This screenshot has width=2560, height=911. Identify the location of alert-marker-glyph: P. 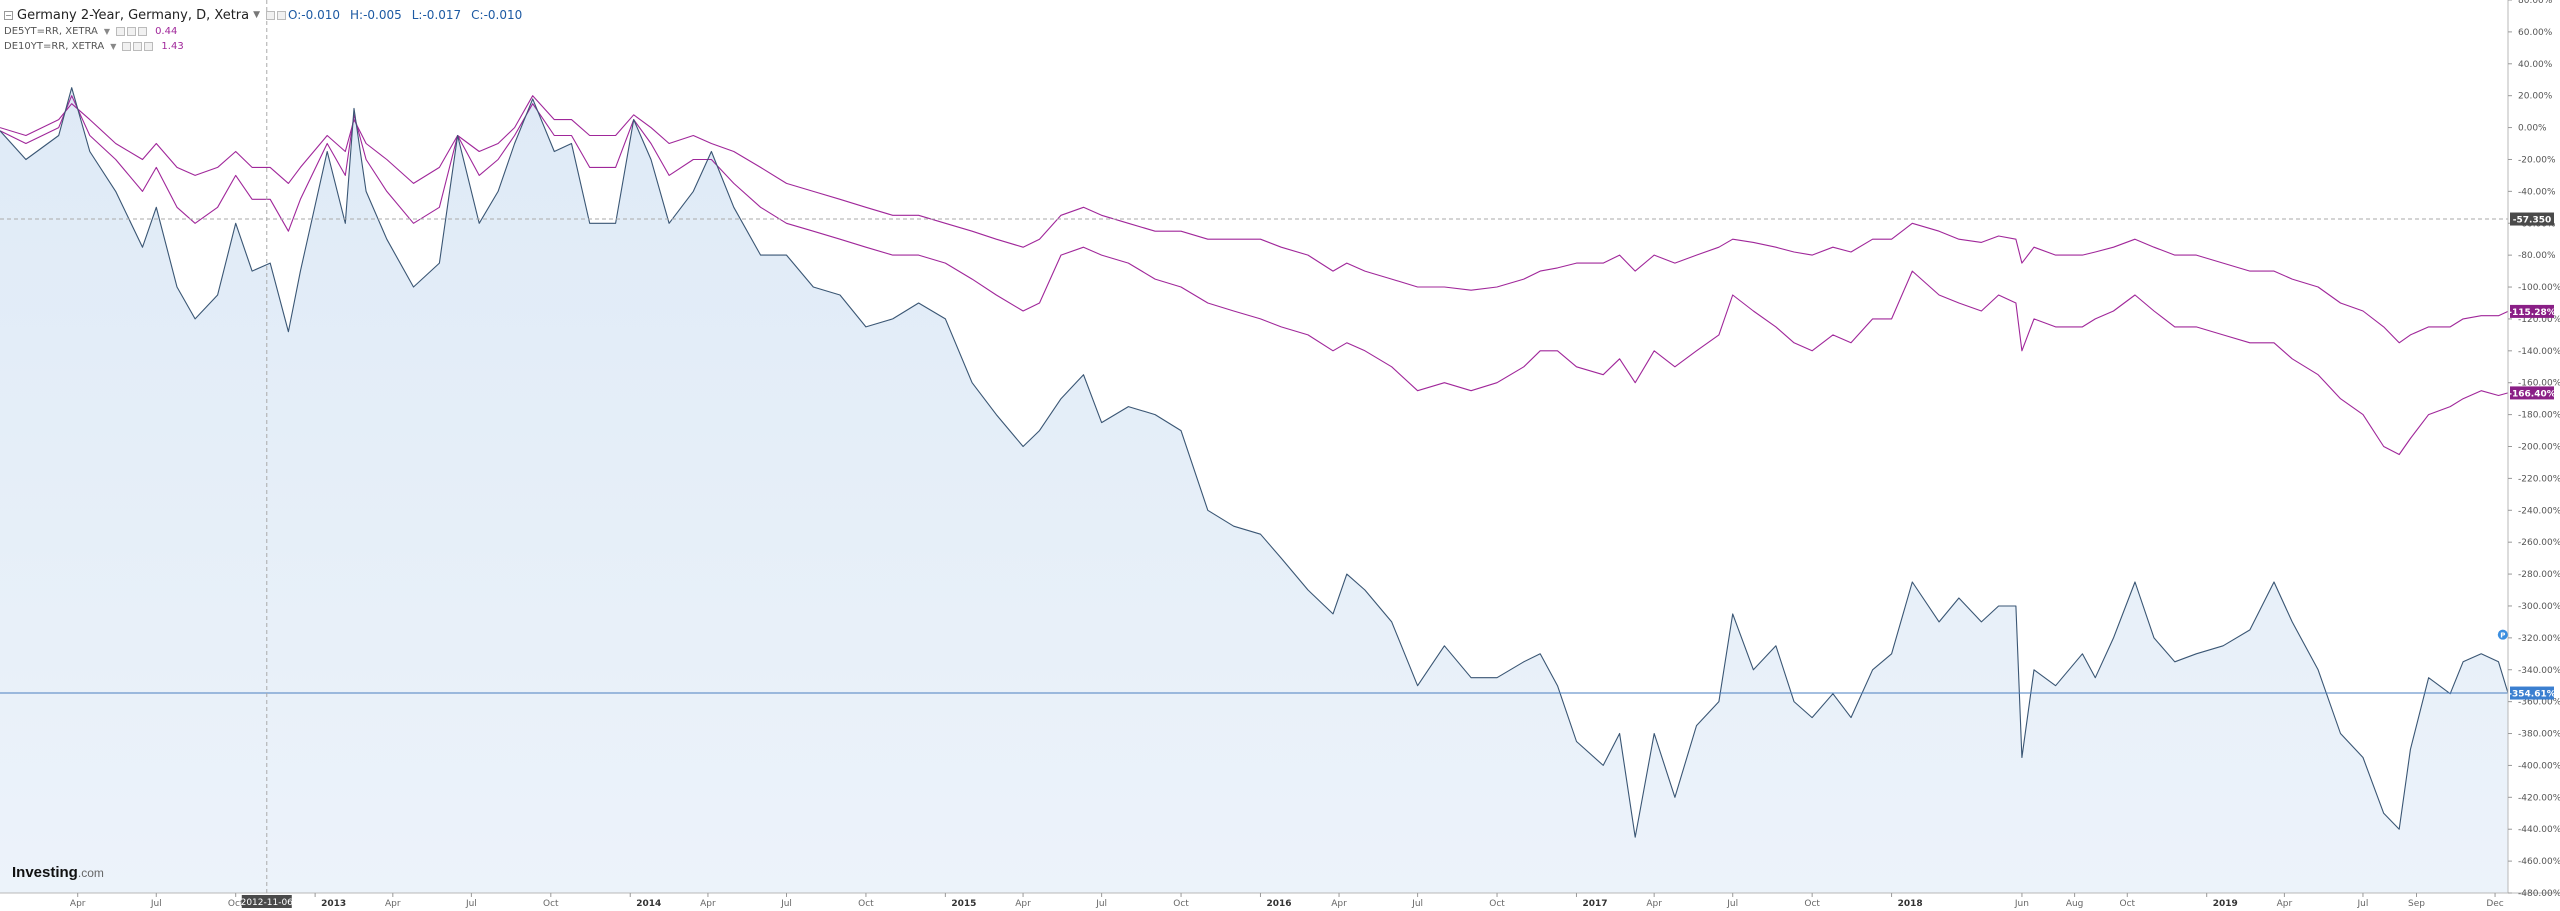
(2502, 636).